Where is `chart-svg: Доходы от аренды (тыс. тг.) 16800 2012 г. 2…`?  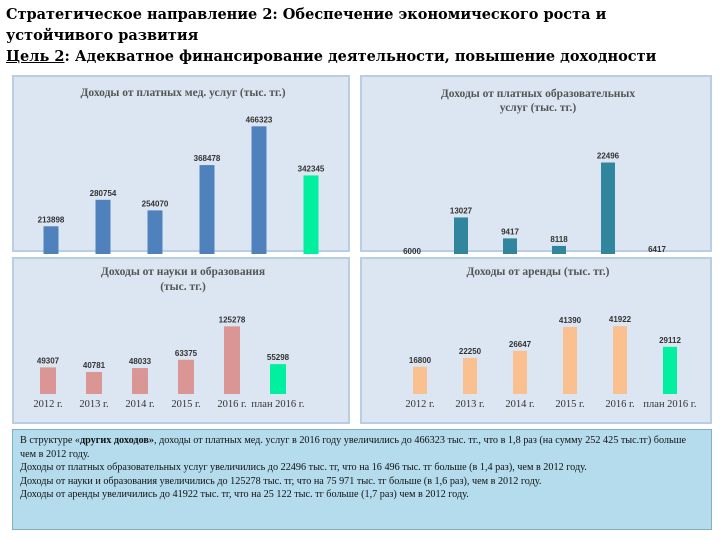
chart-svg: Доходы от аренды (тыс. тг.) 16800 2012 г. 2… is located at coordinates (550, 338).